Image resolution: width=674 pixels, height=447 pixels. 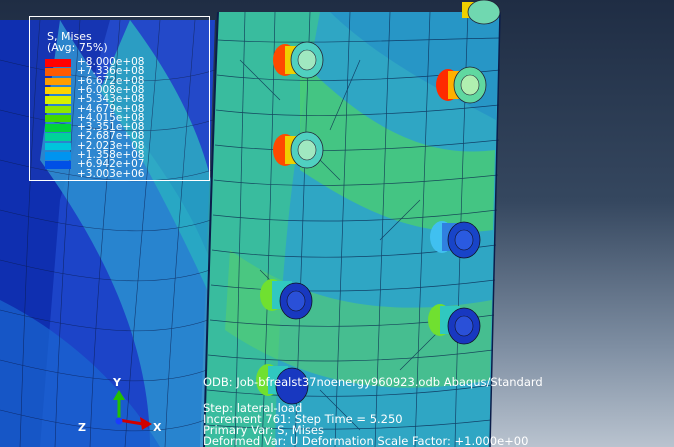 What do you see at coordinates (132, 410) in the screenshot?
I see `view-triad` at bounding box center [132, 410].